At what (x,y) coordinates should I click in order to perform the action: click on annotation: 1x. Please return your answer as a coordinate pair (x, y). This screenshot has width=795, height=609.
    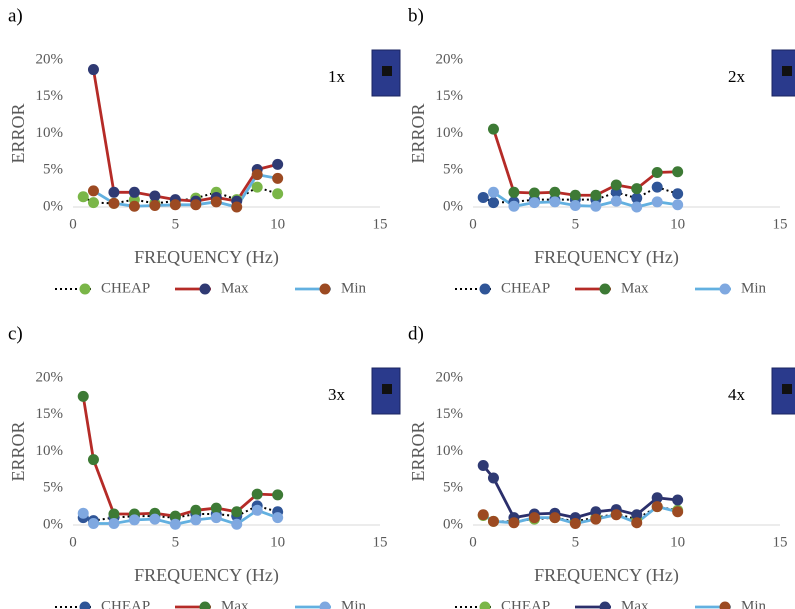
    Looking at the image, I should click on (337, 76).